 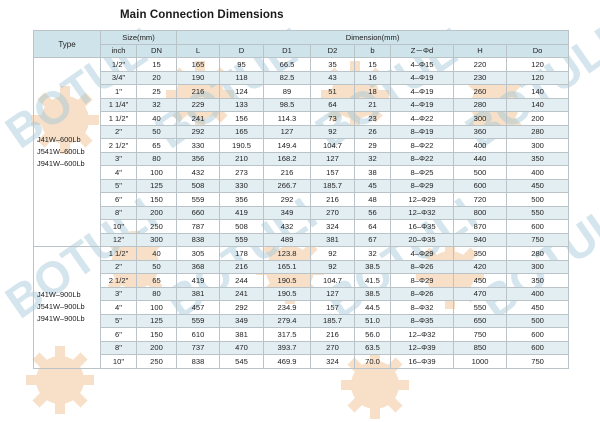 I want to click on cell-d2: 157, so click(x=333, y=172).